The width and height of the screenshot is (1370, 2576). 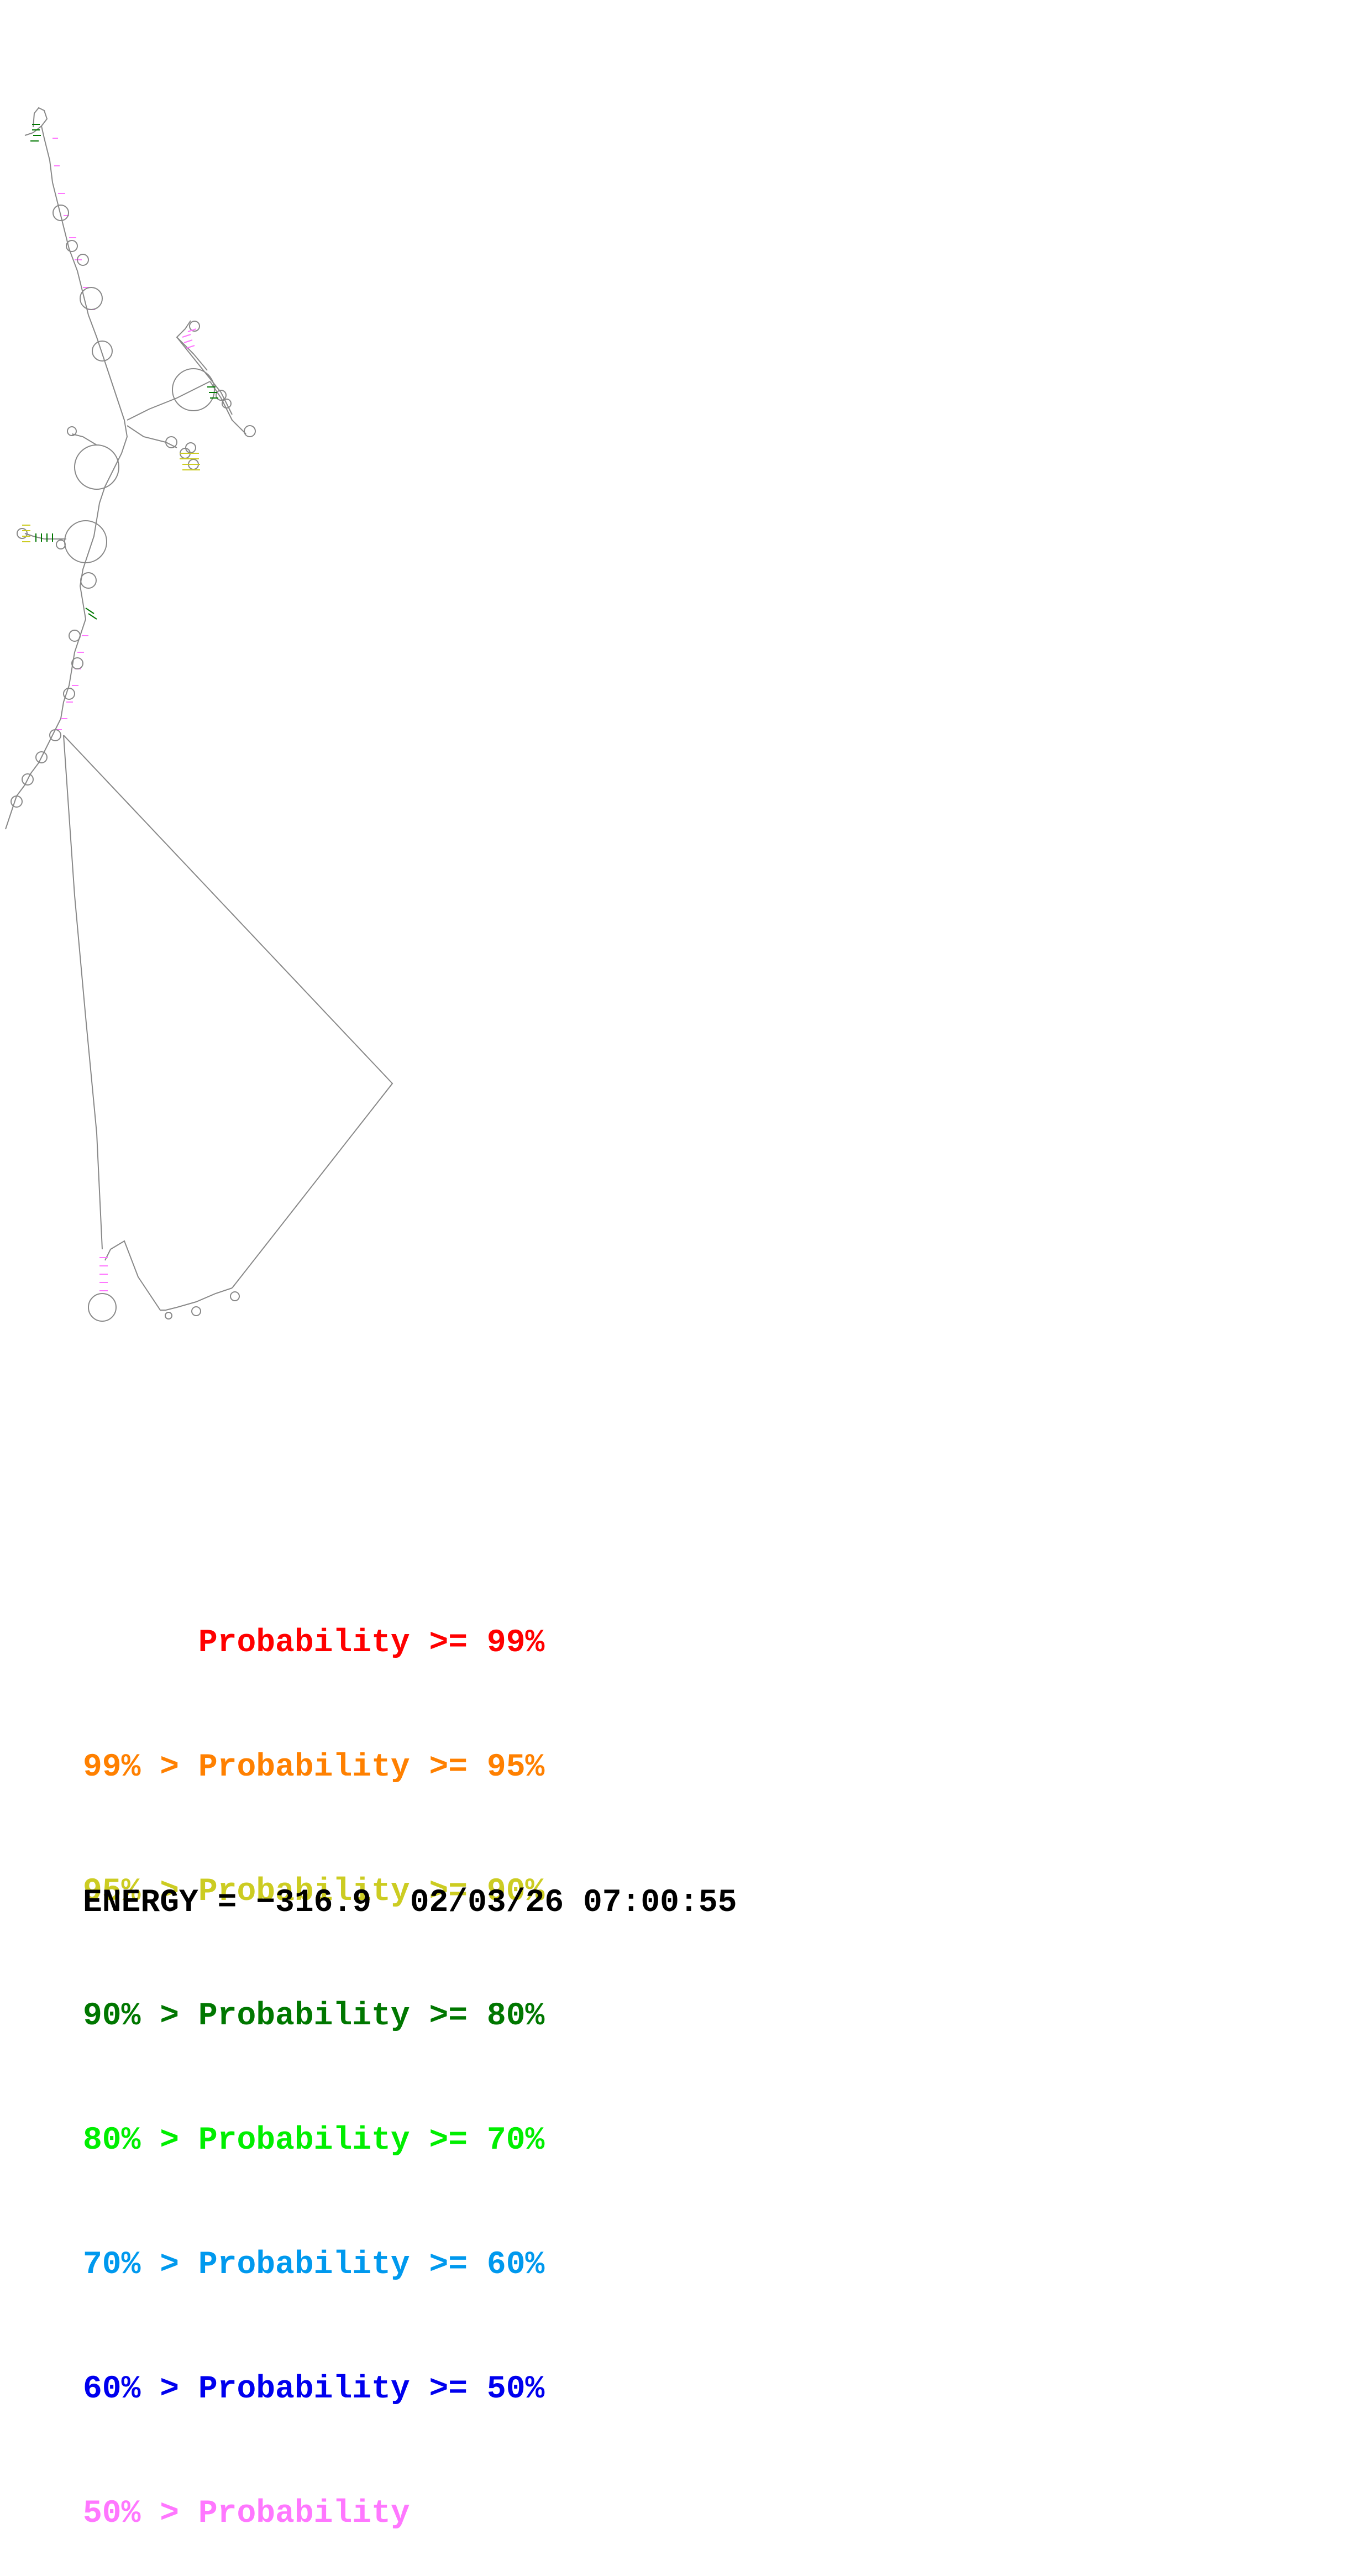 What do you see at coordinates (199, 714) in the screenshot?
I see `rna-secondary-structure` at bounding box center [199, 714].